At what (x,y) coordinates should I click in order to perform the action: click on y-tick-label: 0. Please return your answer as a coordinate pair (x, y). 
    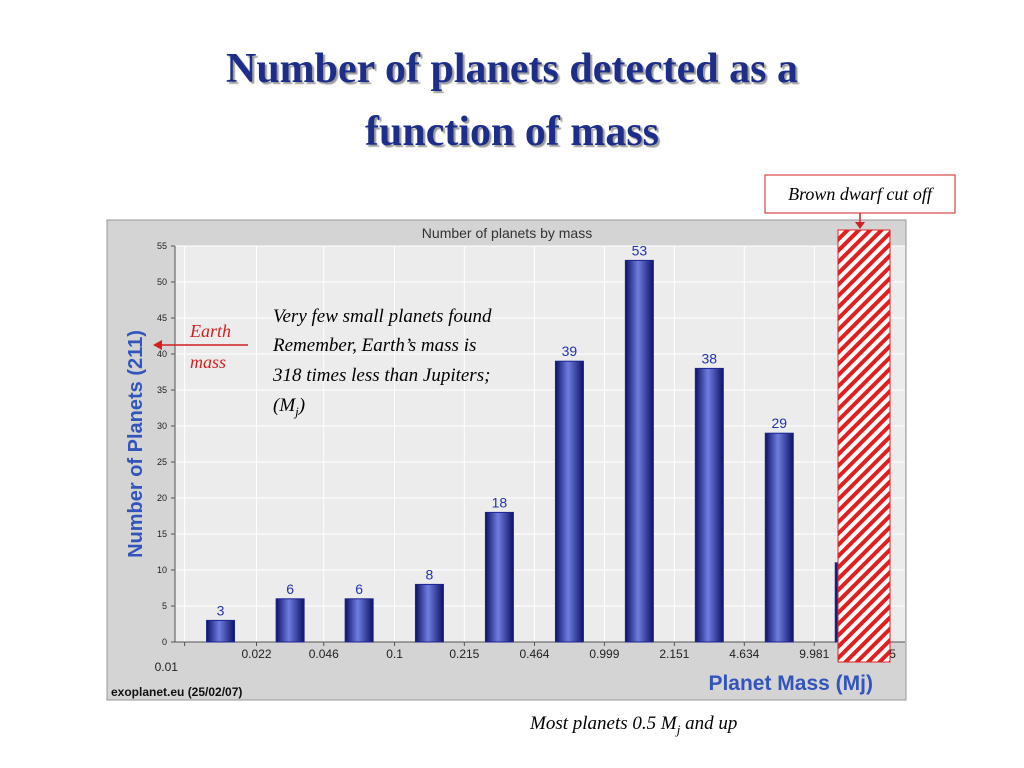
    Looking at the image, I should click on (164, 642).